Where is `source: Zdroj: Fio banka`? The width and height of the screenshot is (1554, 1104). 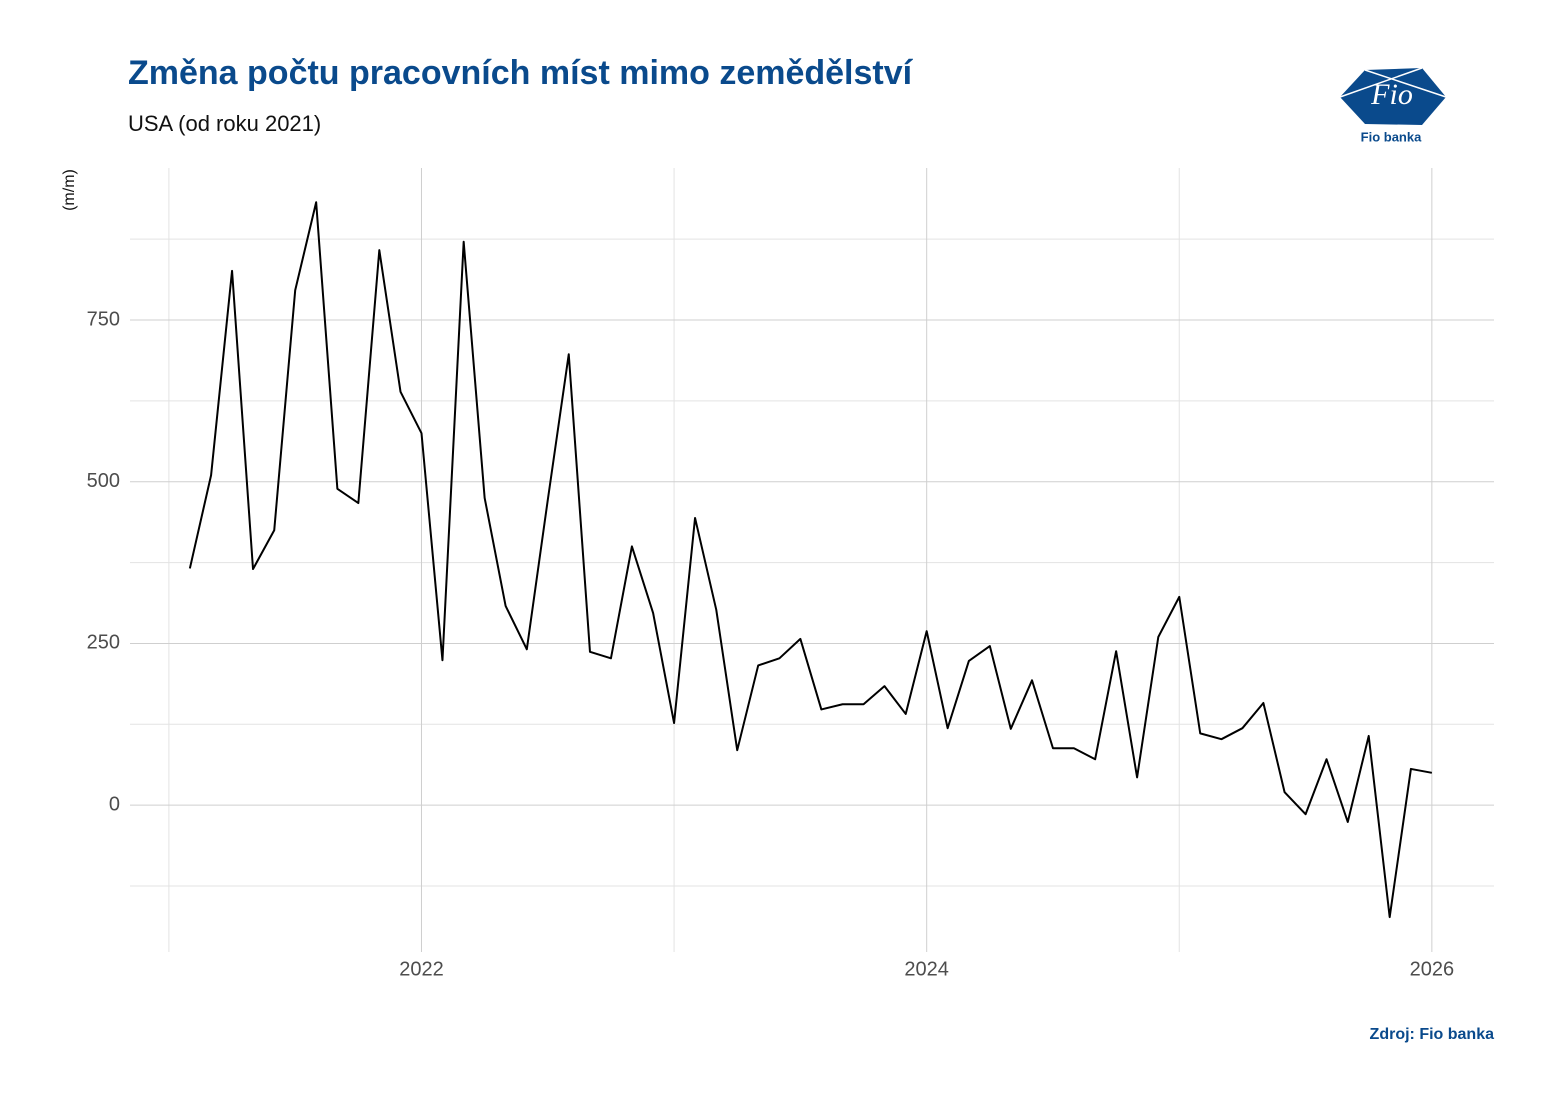 source: Zdroj: Fio banka is located at coordinates (1432, 1034).